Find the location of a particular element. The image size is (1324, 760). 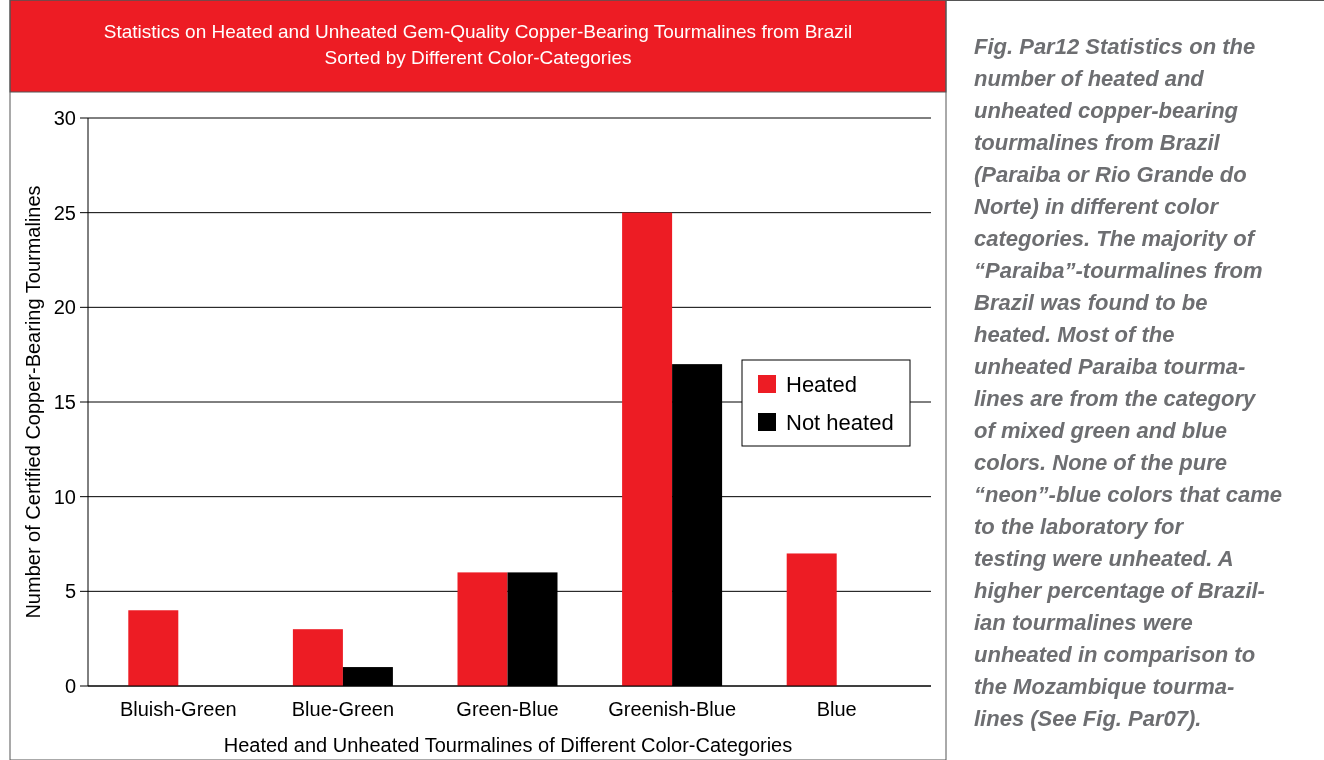

x-tick-label: Blue-Green is located at coordinates (343, 709).